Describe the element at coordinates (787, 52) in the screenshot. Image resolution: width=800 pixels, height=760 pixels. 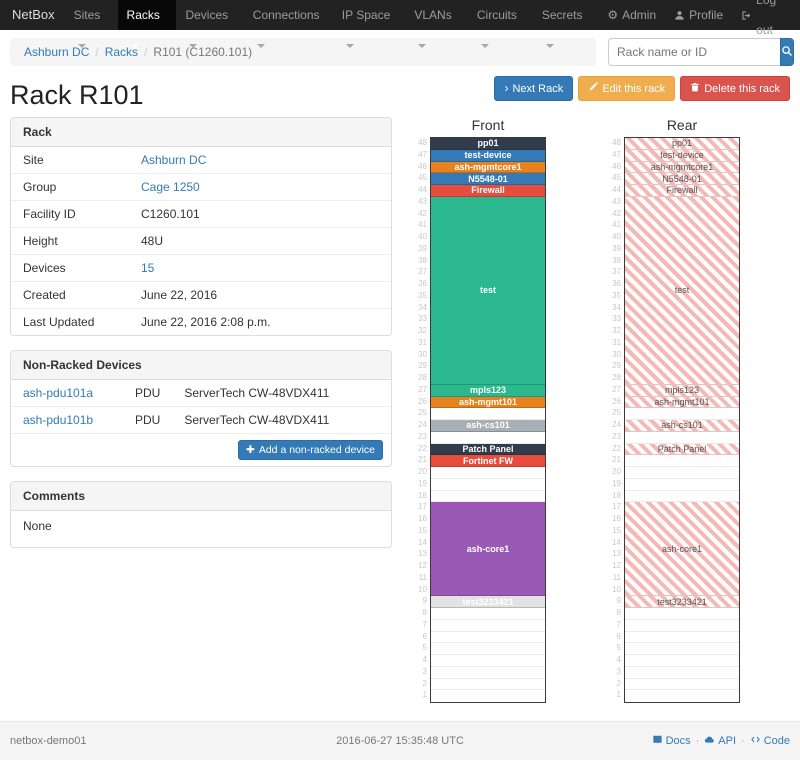
I see `search-button` at that location.